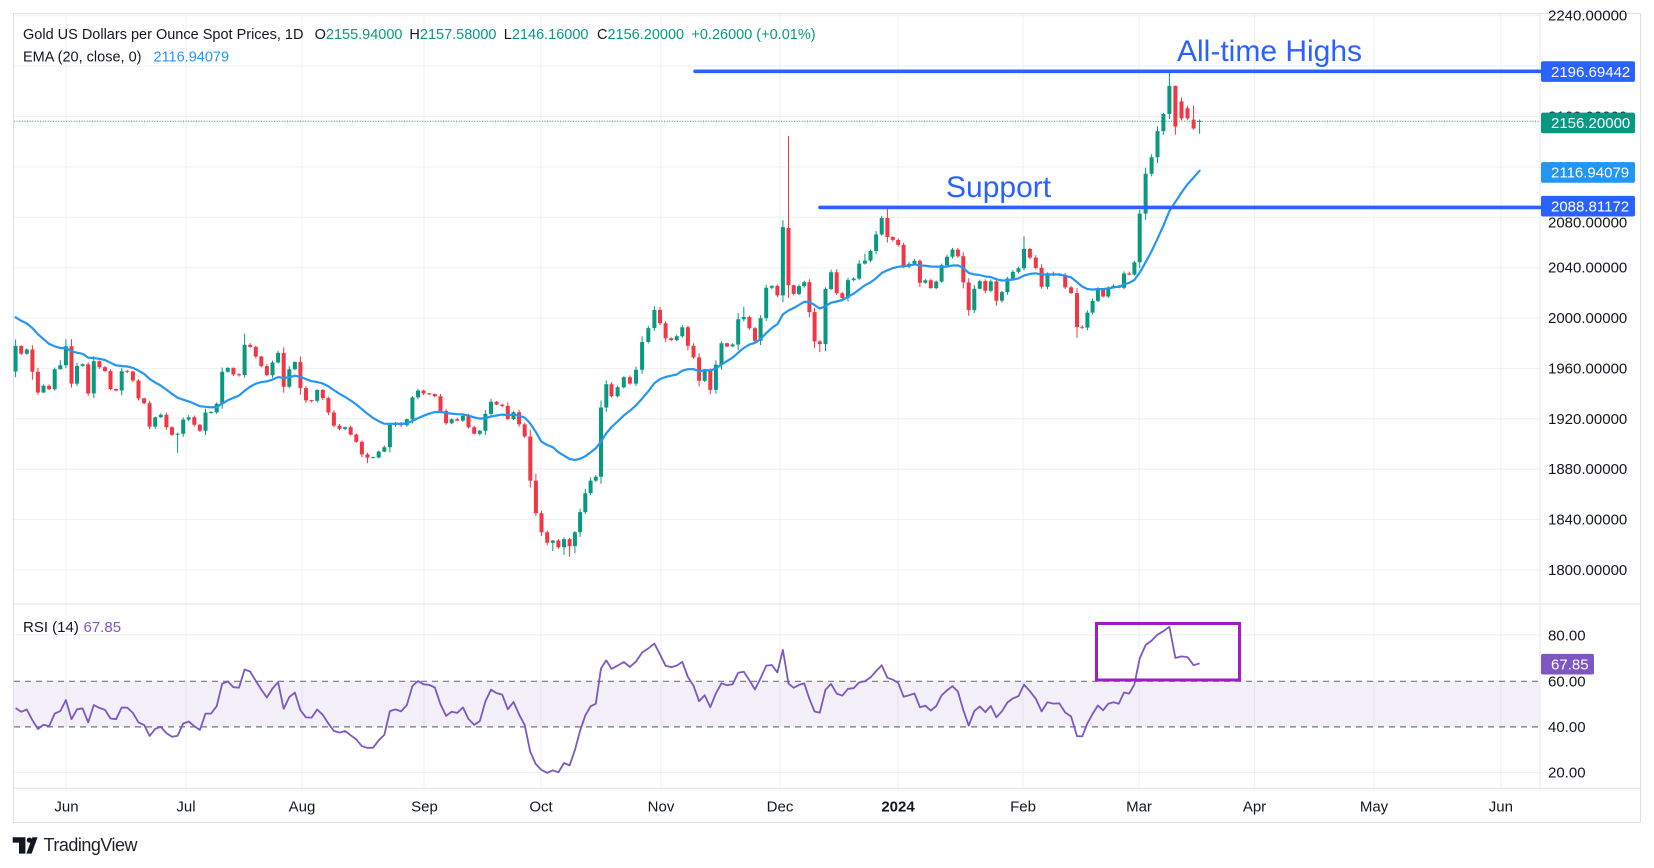  Describe the element at coordinates (1570, 664) in the screenshot. I see `svg-text: 67.85` at that location.